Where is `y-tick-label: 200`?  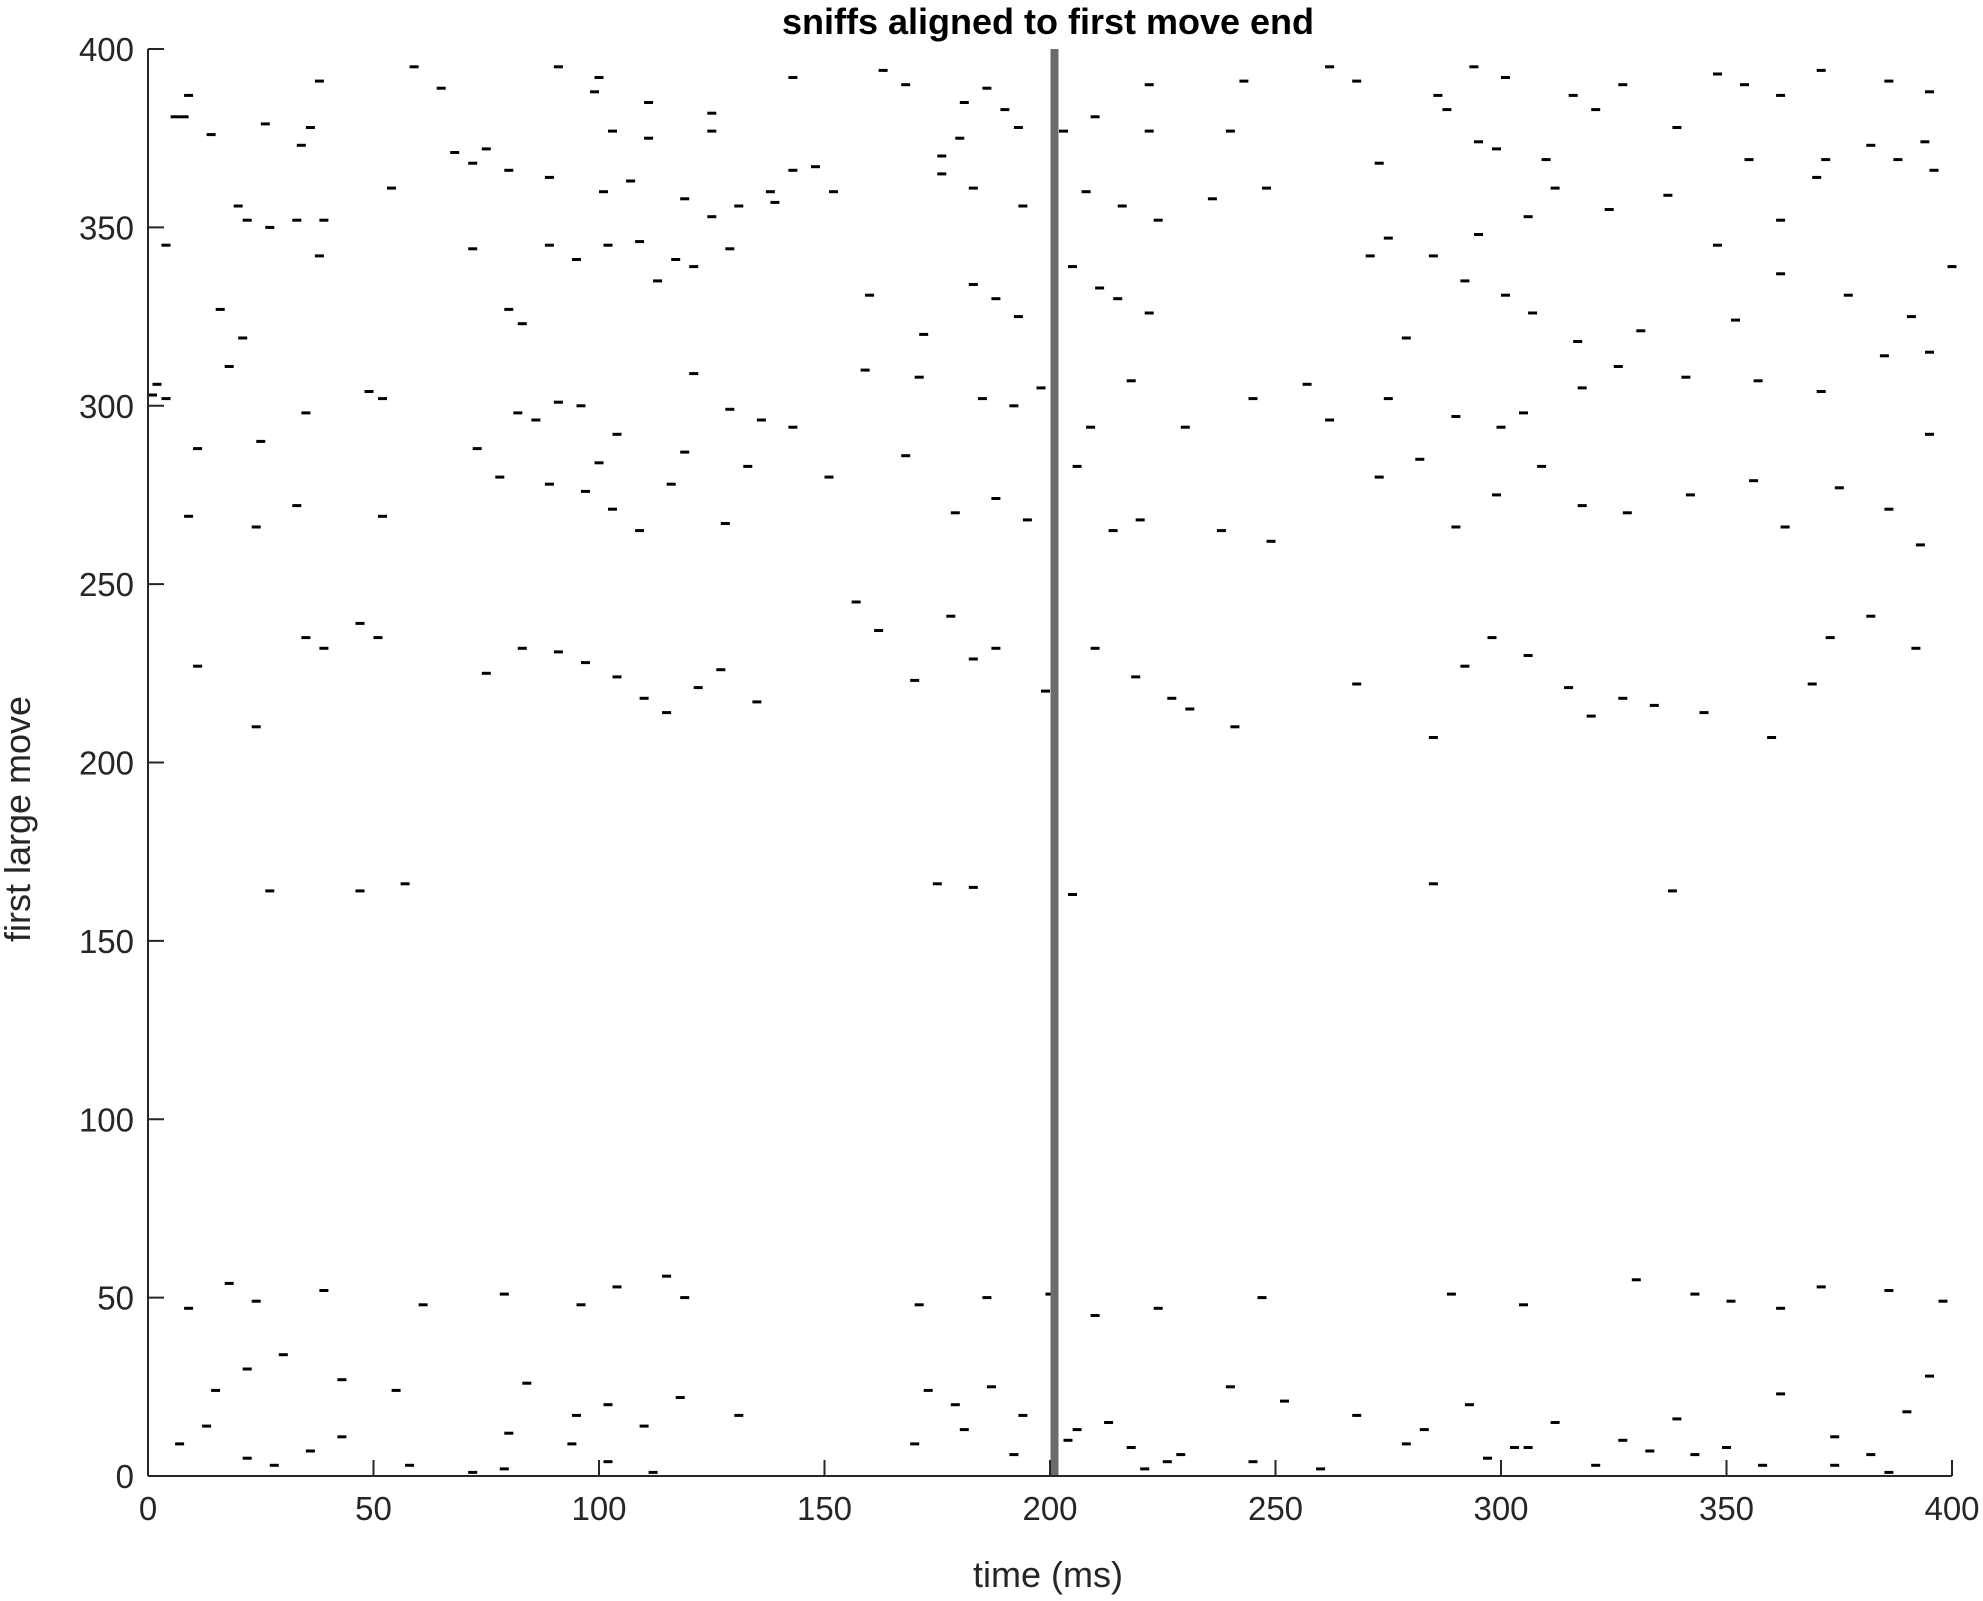
y-tick-label: 200 is located at coordinates (106, 763).